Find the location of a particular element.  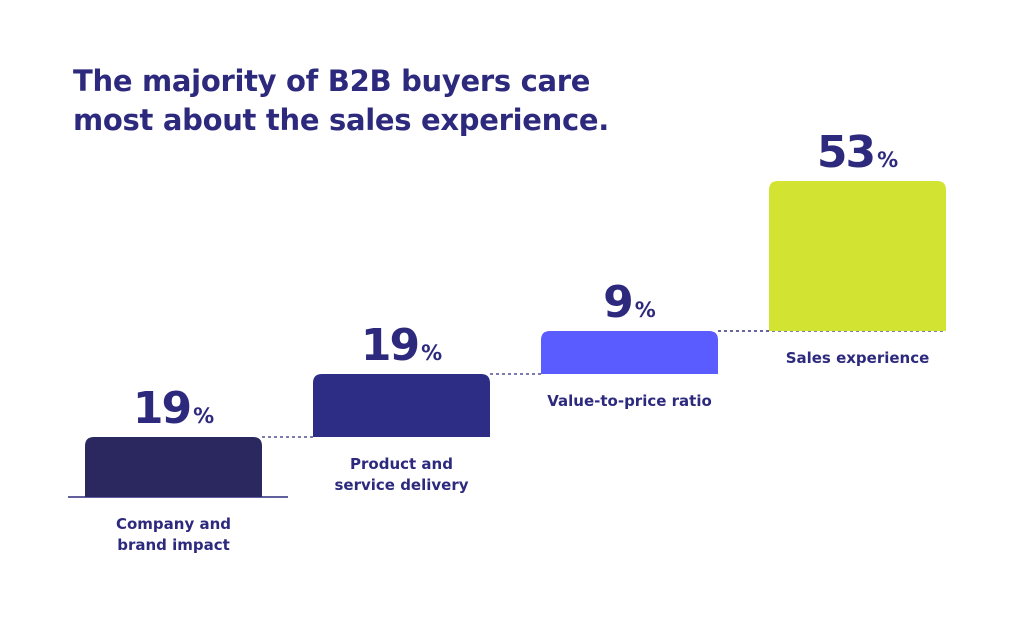

value-number: 53 is located at coordinates (845, 152).